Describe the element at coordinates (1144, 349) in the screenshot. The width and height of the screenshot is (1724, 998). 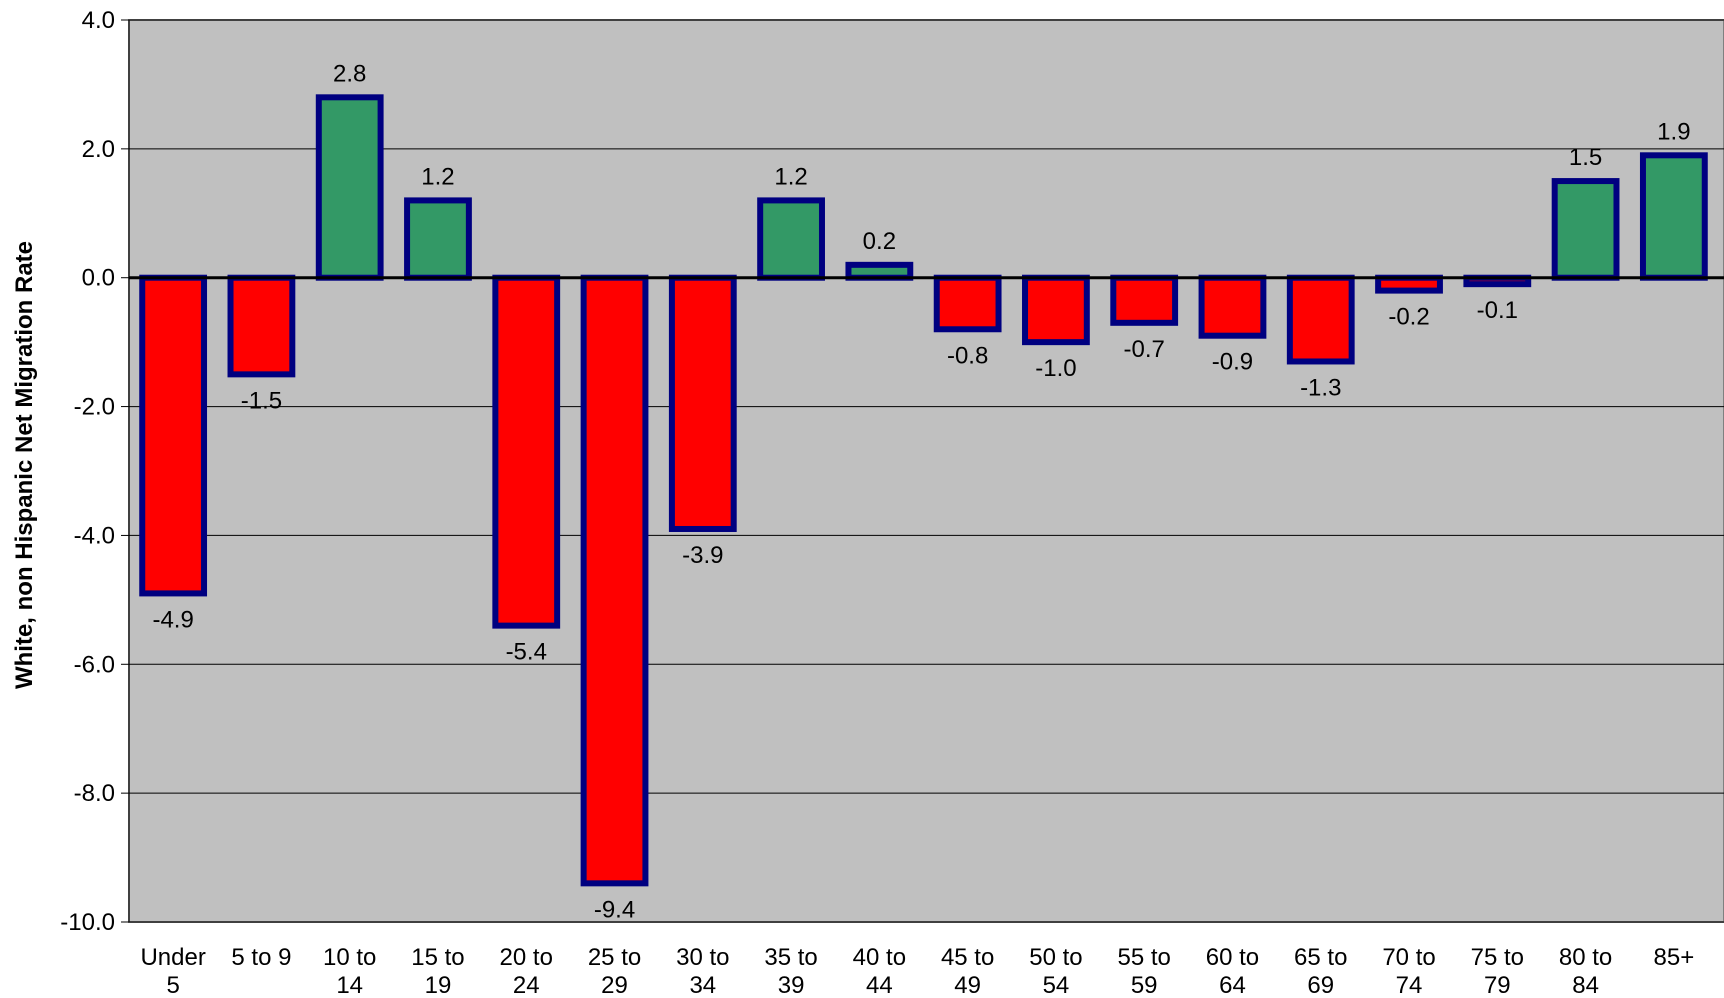
I see `data-label: -0.7` at that location.